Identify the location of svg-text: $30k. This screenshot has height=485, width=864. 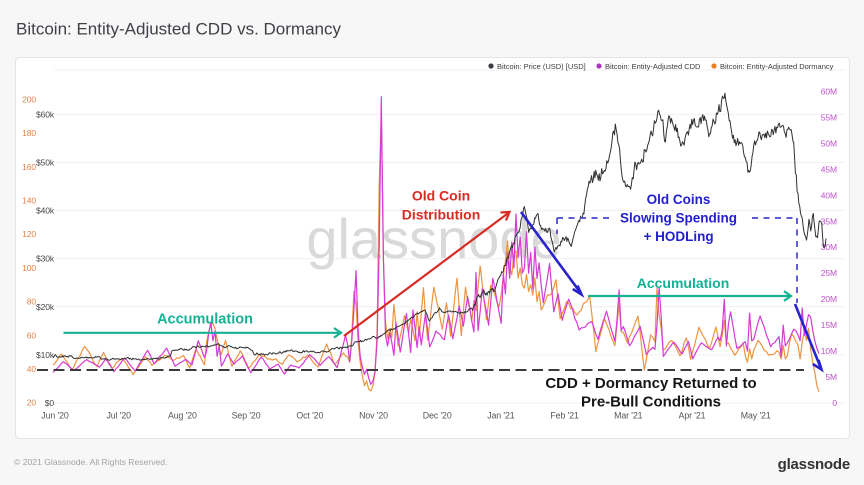
(45, 259).